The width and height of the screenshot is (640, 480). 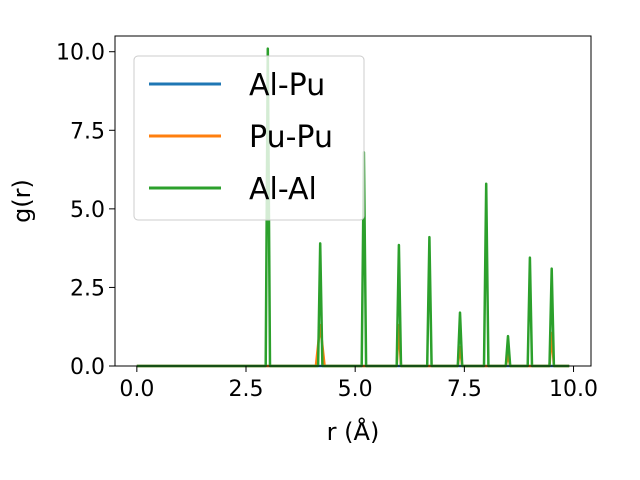 I want to click on x-axis-label: r (Å), so click(x=353, y=431).